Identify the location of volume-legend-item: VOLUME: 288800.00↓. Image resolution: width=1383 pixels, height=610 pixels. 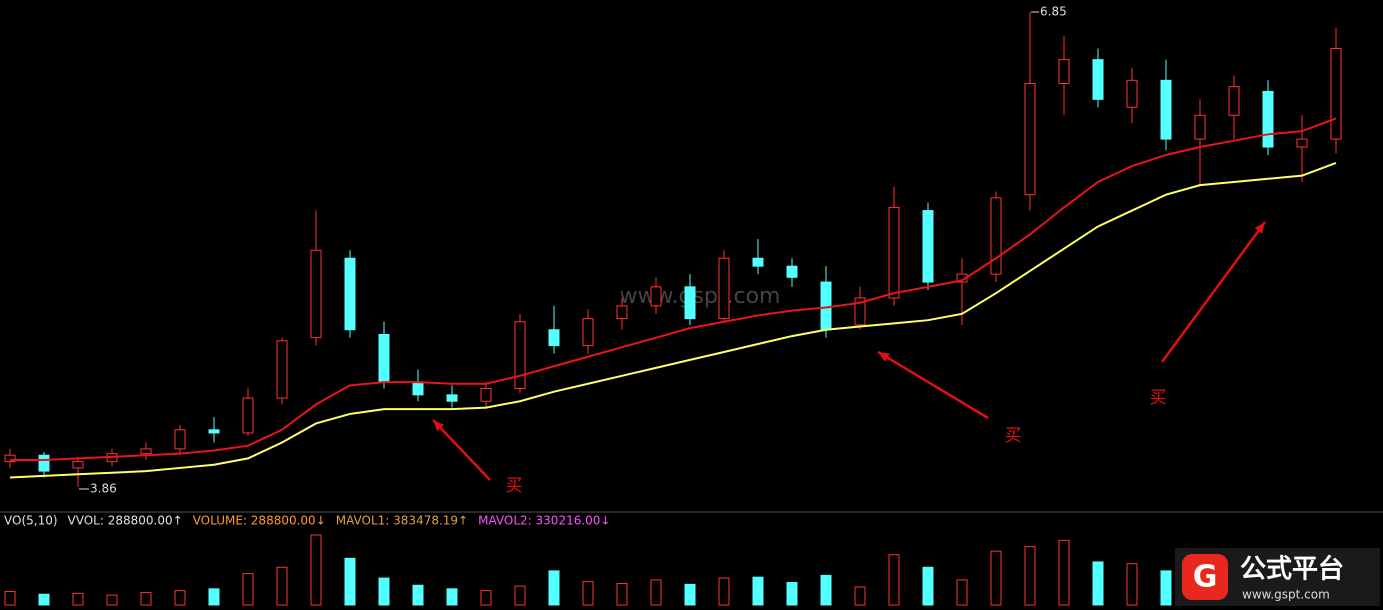
(259, 521).